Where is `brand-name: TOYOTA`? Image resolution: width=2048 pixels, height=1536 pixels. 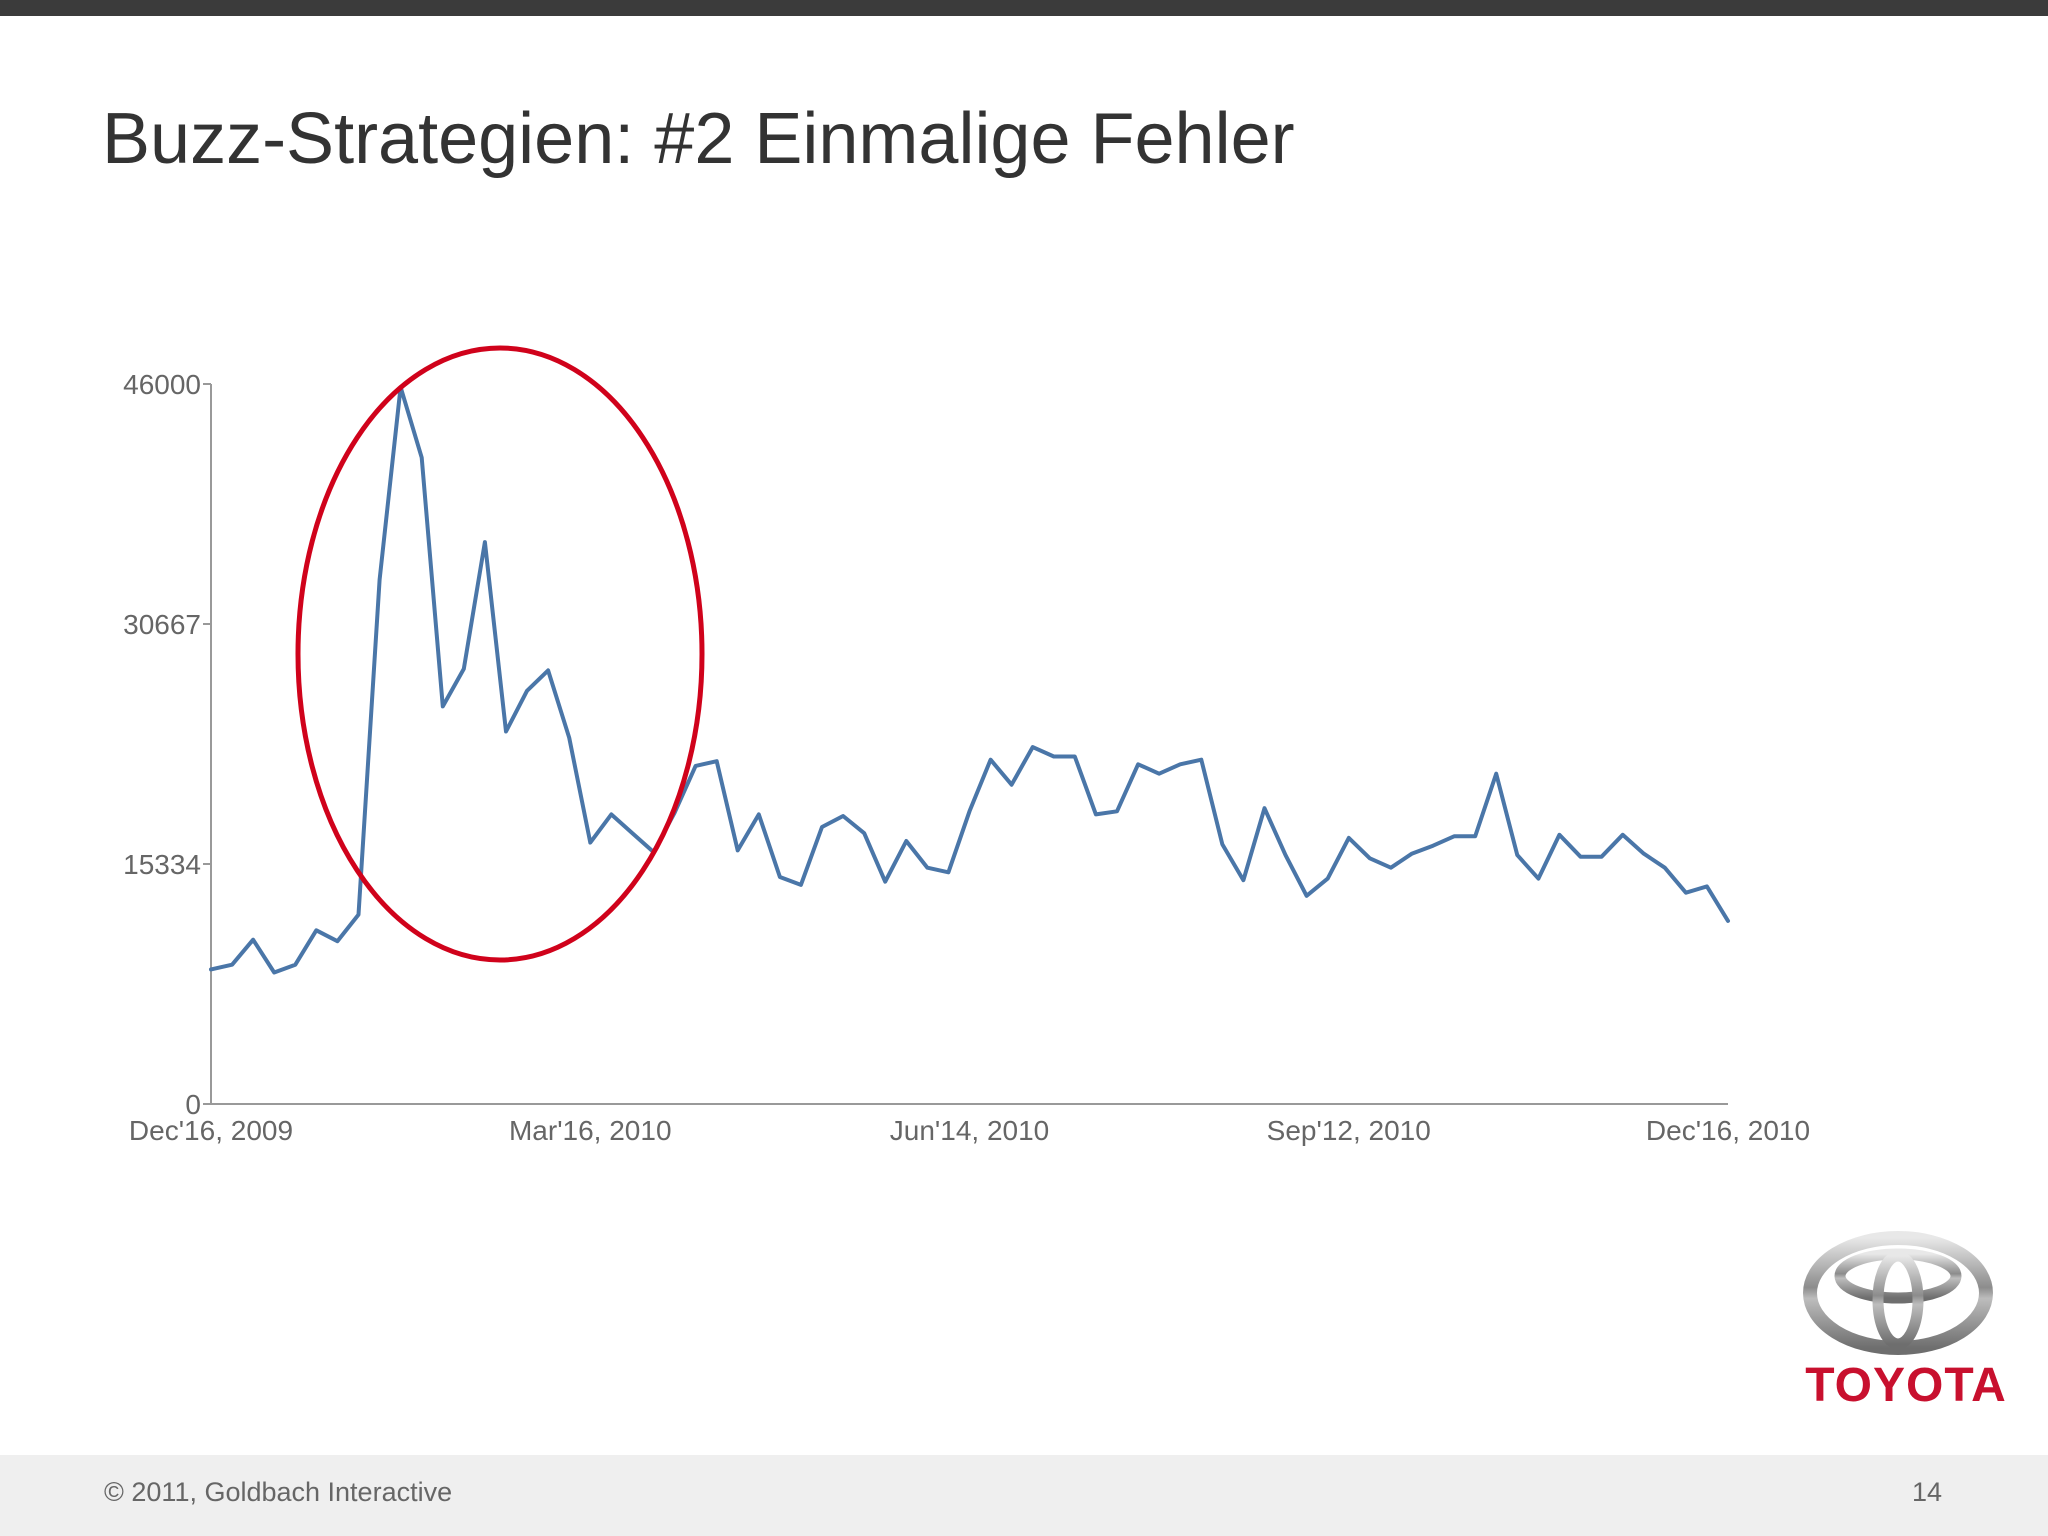 brand-name: TOYOTA is located at coordinates (1906, 1385).